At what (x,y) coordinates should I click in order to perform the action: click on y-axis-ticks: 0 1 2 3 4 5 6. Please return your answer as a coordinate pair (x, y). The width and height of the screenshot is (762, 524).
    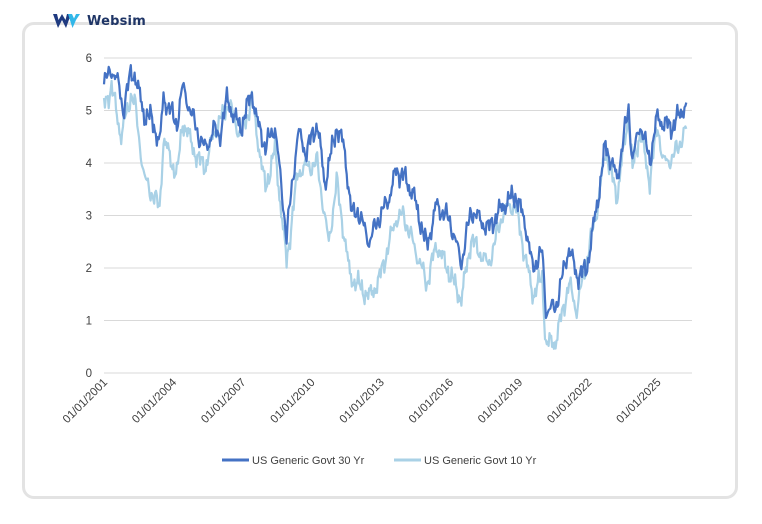
    Looking at the image, I should click on (89, 216).